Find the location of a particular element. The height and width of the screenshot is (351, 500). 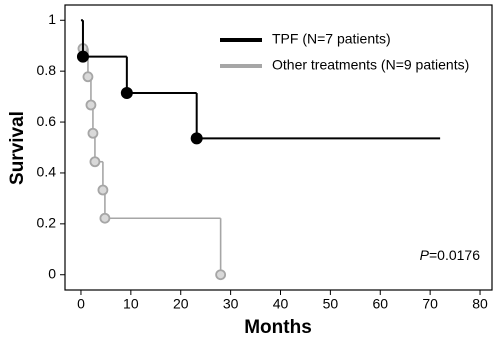

legend-label: Other treatments (N=9 patients) is located at coordinates (370, 65).